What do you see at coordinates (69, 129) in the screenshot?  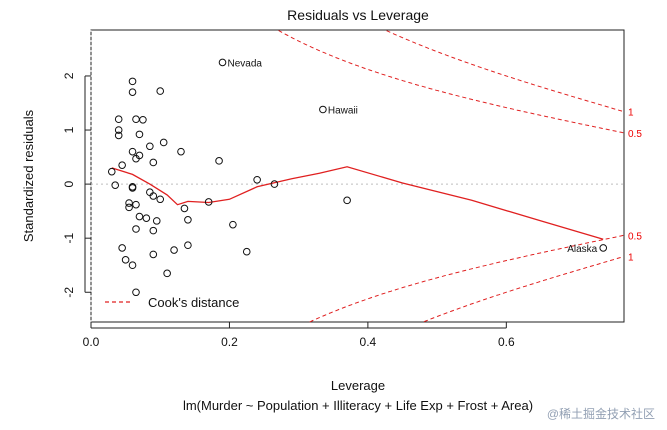 I see `y-tick-label: 1` at bounding box center [69, 129].